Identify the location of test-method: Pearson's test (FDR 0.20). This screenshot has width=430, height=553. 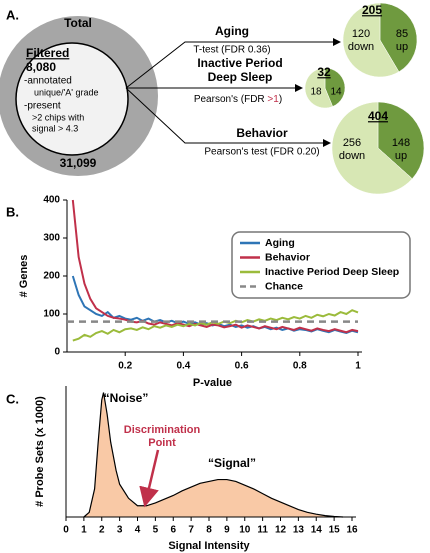
(261, 152).